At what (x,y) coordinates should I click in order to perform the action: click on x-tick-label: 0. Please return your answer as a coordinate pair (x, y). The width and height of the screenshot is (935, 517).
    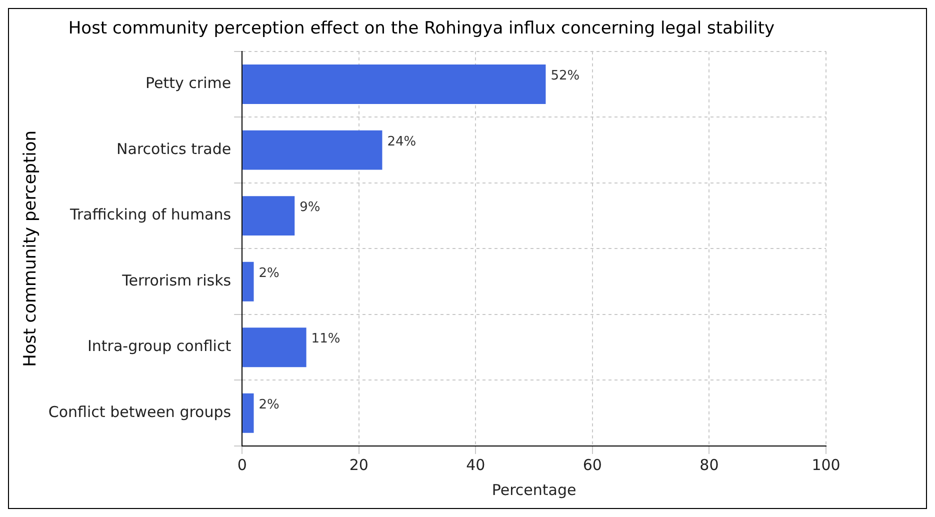
    Looking at the image, I should click on (242, 465).